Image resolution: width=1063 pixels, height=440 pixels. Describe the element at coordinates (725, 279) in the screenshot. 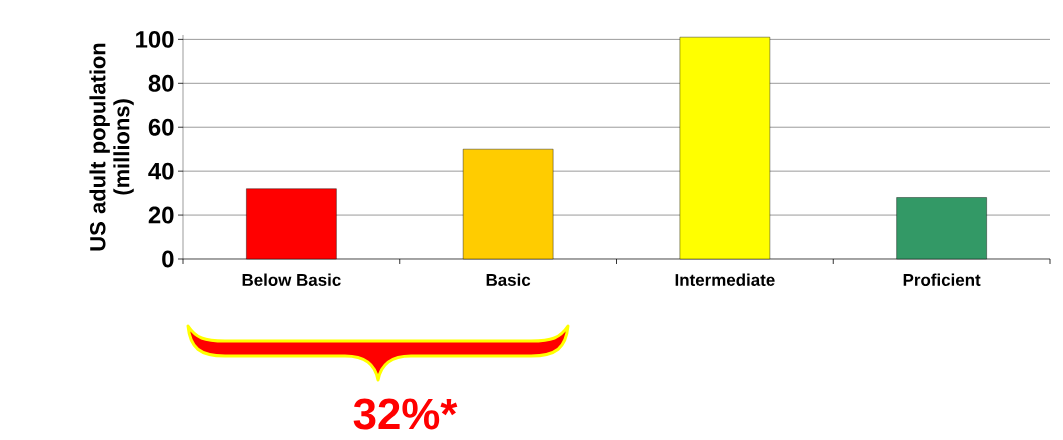

I see `x-tick-label: Intermediate` at that location.